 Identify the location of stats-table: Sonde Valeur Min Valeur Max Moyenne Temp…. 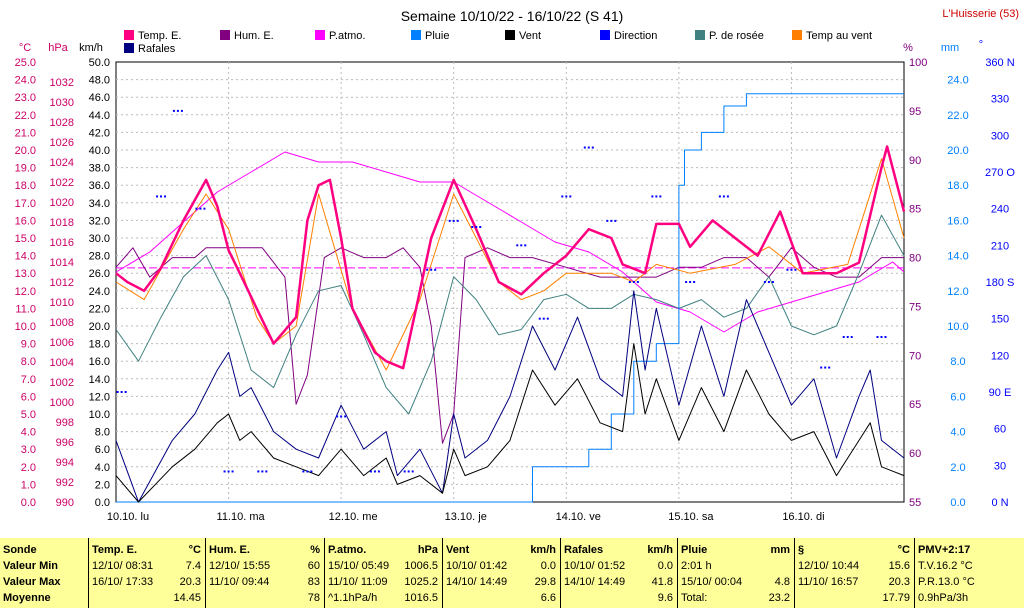
(512, 573).